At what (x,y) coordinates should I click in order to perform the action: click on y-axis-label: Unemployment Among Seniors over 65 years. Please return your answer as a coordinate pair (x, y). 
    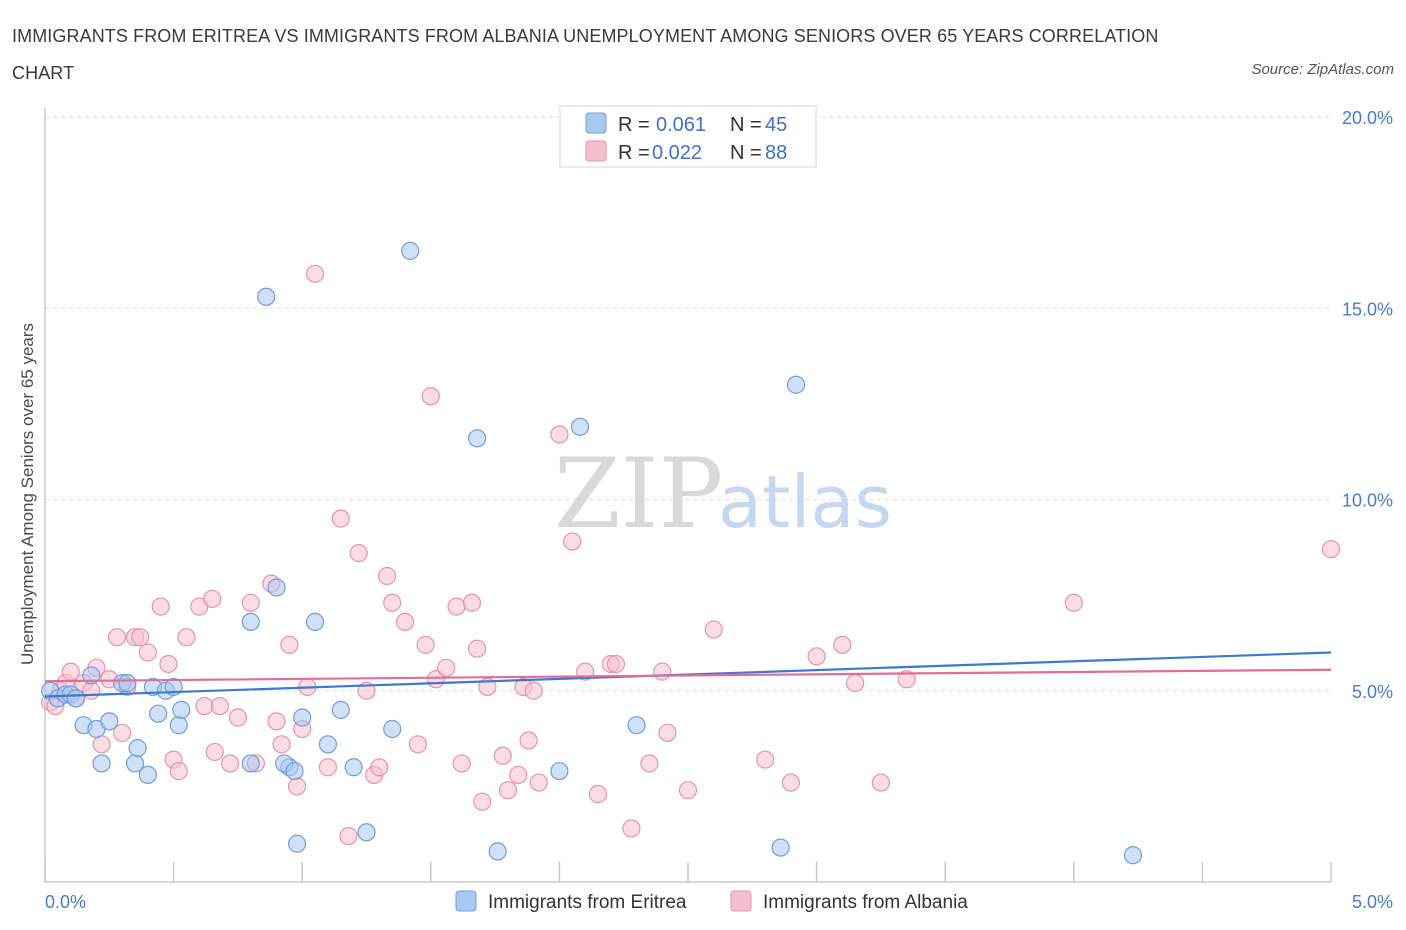
    Looking at the image, I should click on (27, 494).